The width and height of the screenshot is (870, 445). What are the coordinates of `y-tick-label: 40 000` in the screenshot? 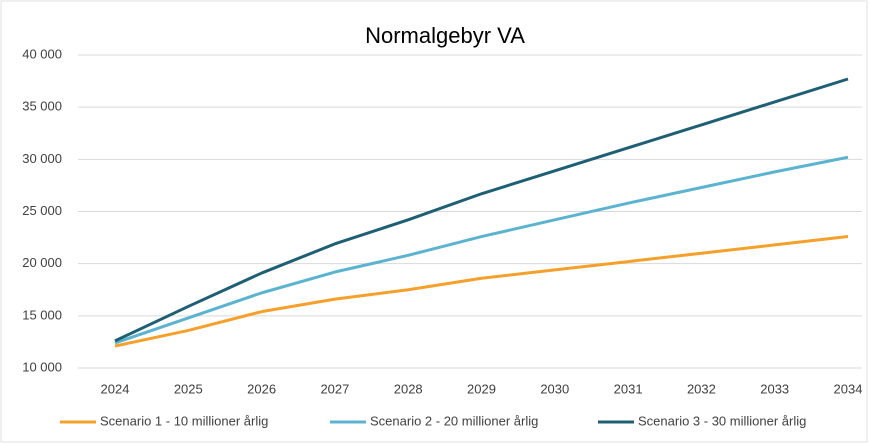 It's located at (42, 53).